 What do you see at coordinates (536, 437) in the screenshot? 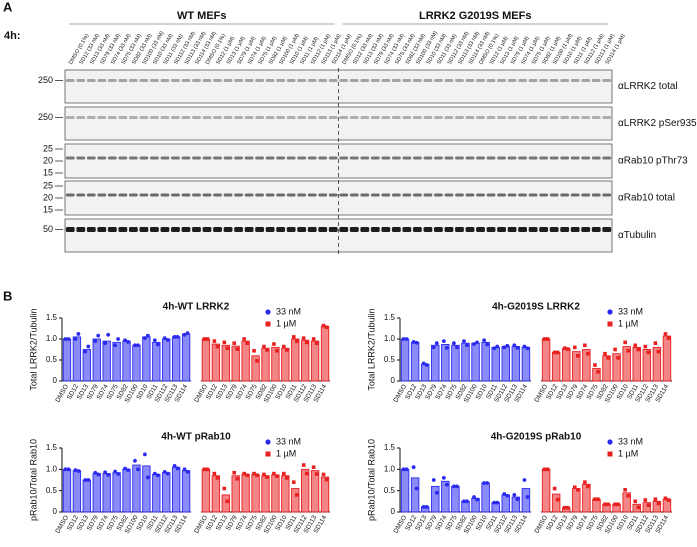
I see `chart-title: 4h-G2019S pRab10` at bounding box center [536, 437].